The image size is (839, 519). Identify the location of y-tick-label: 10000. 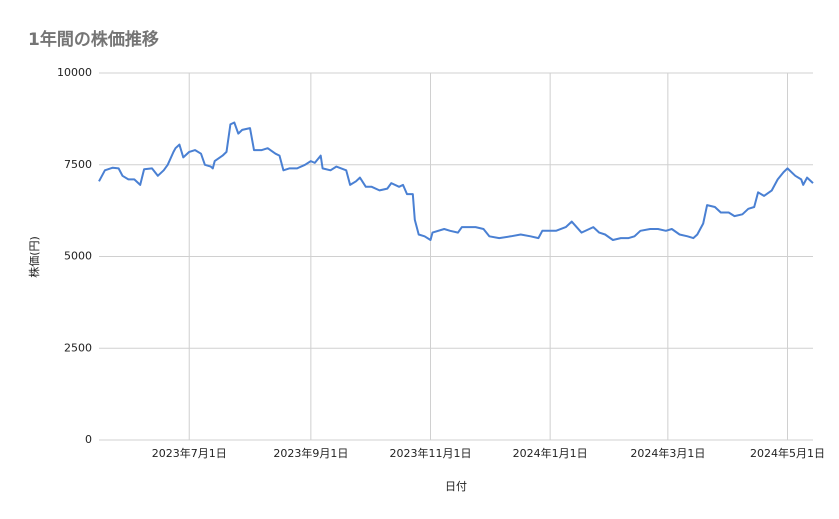
(74, 72).